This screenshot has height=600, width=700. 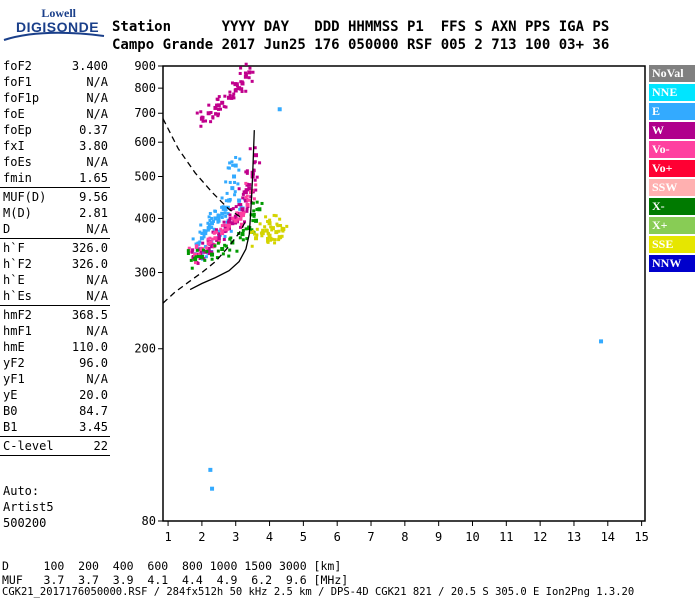 What do you see at coordinates (17, 66) in the screenshot?
I see `param-name: foF2` at bounding box center [17, 66].